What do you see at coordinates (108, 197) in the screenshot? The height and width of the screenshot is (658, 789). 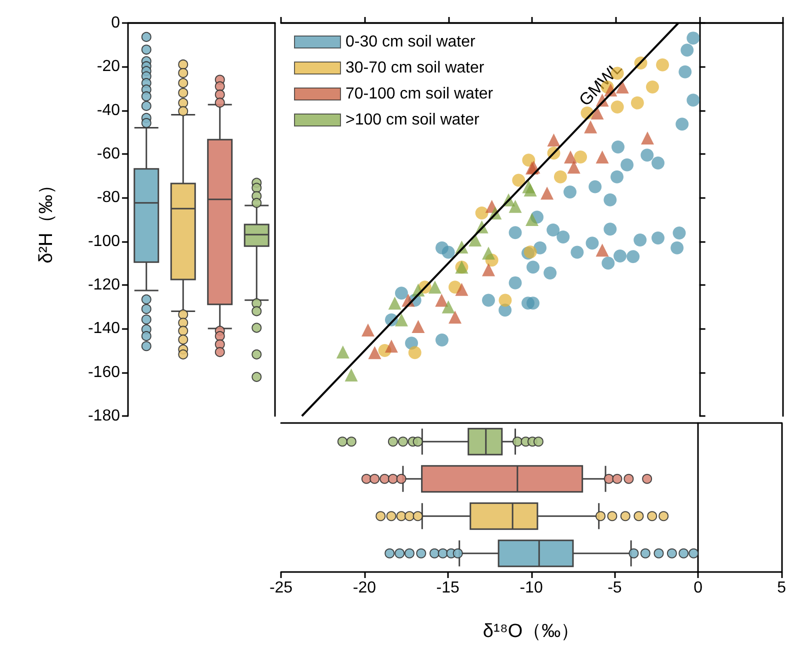 I see `y-tick-label: -80` at bounding box center [108, 197].